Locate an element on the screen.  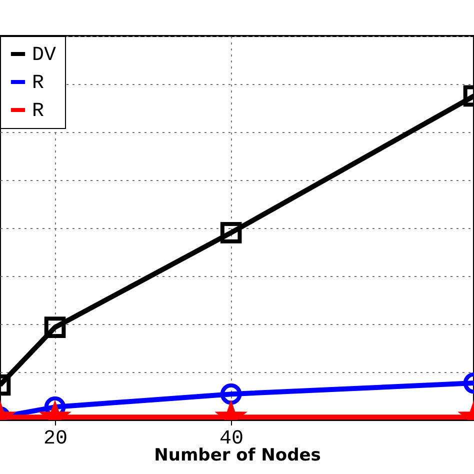
legend-label: DV is located at coordinates (44, 55).